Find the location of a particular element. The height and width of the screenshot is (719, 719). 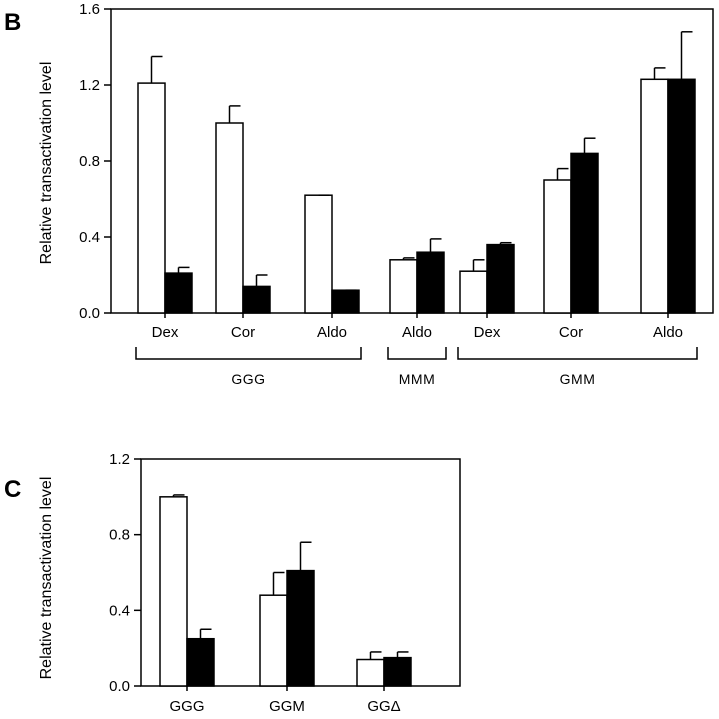

panel-c-y-tick-label: 0.0 is located at coordinates (119, 686).